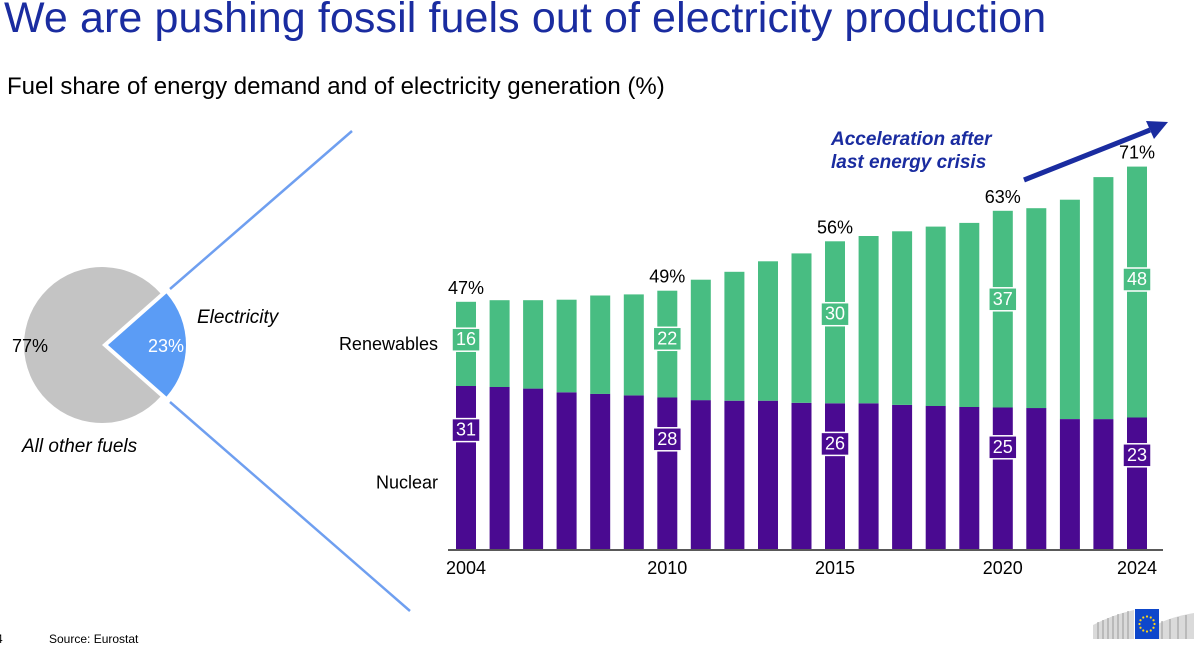 The image size is (1200, 650). What do you see at coordinates (835, 476) in the screenshot?
I see `bar-nuclear-2015` at bounding box center [835, 476].